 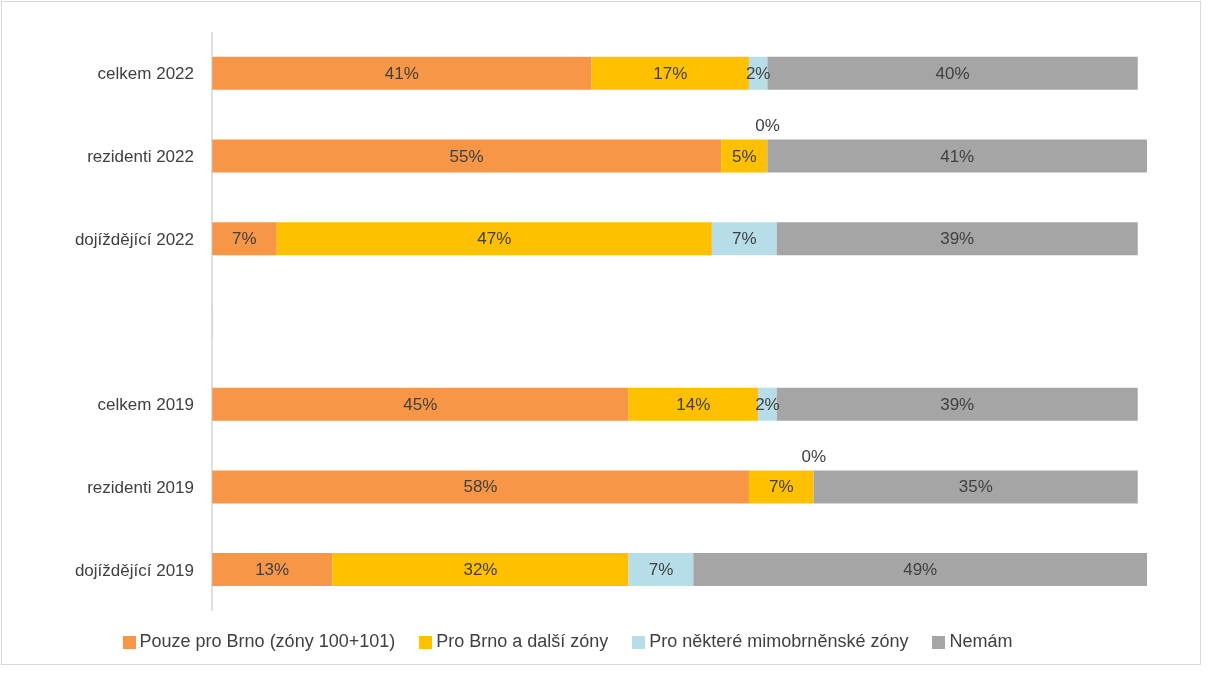 I want to click on data-label: 40%, so click(x=952, y=73).